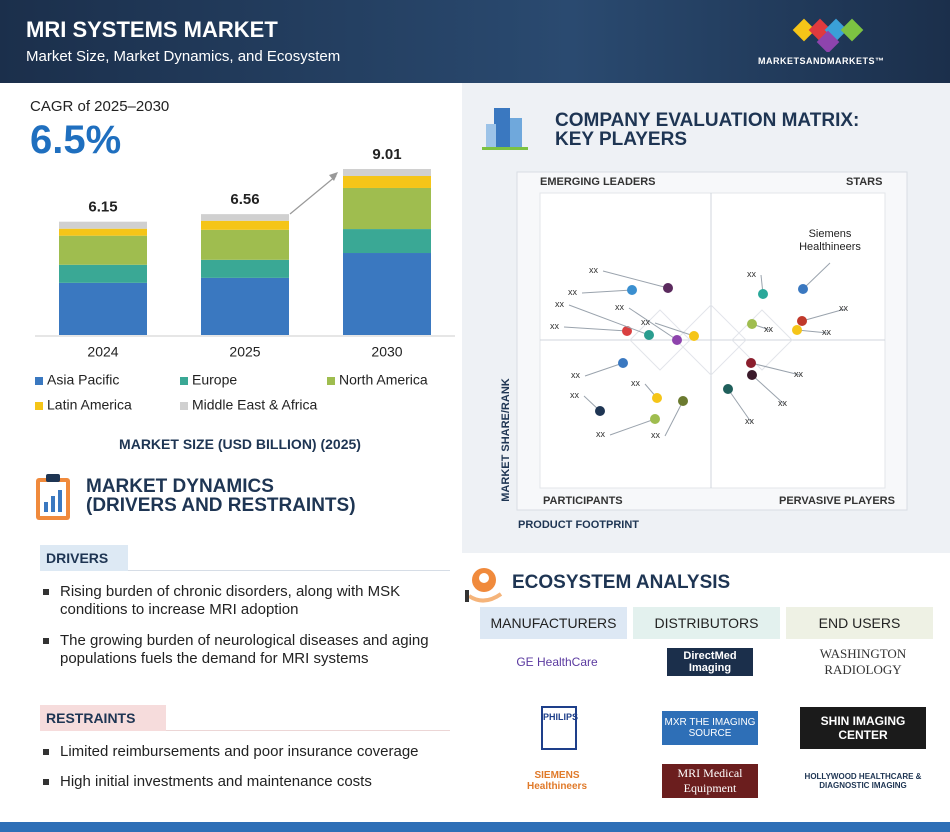 The image size is (950, 832). What do you see at coordinates (859, 623) in the screenshot?
I see `column-header: END USERS` at bounding box center [859, 623].